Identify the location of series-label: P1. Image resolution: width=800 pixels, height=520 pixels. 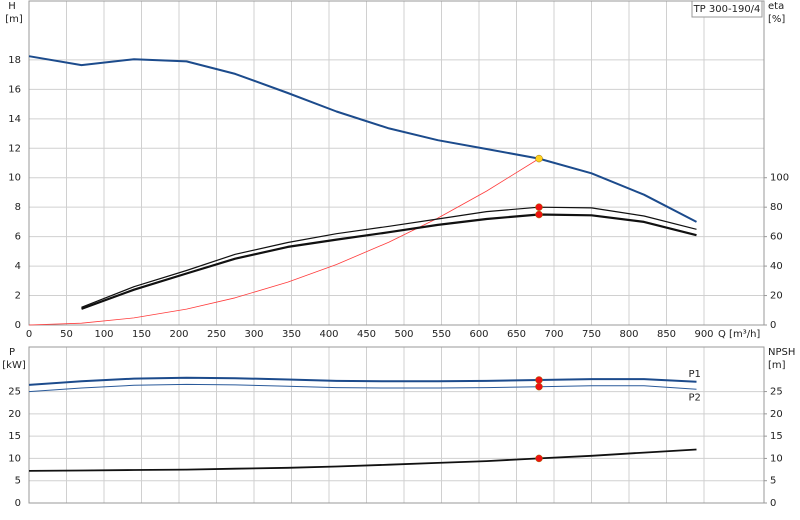
(695, 374).